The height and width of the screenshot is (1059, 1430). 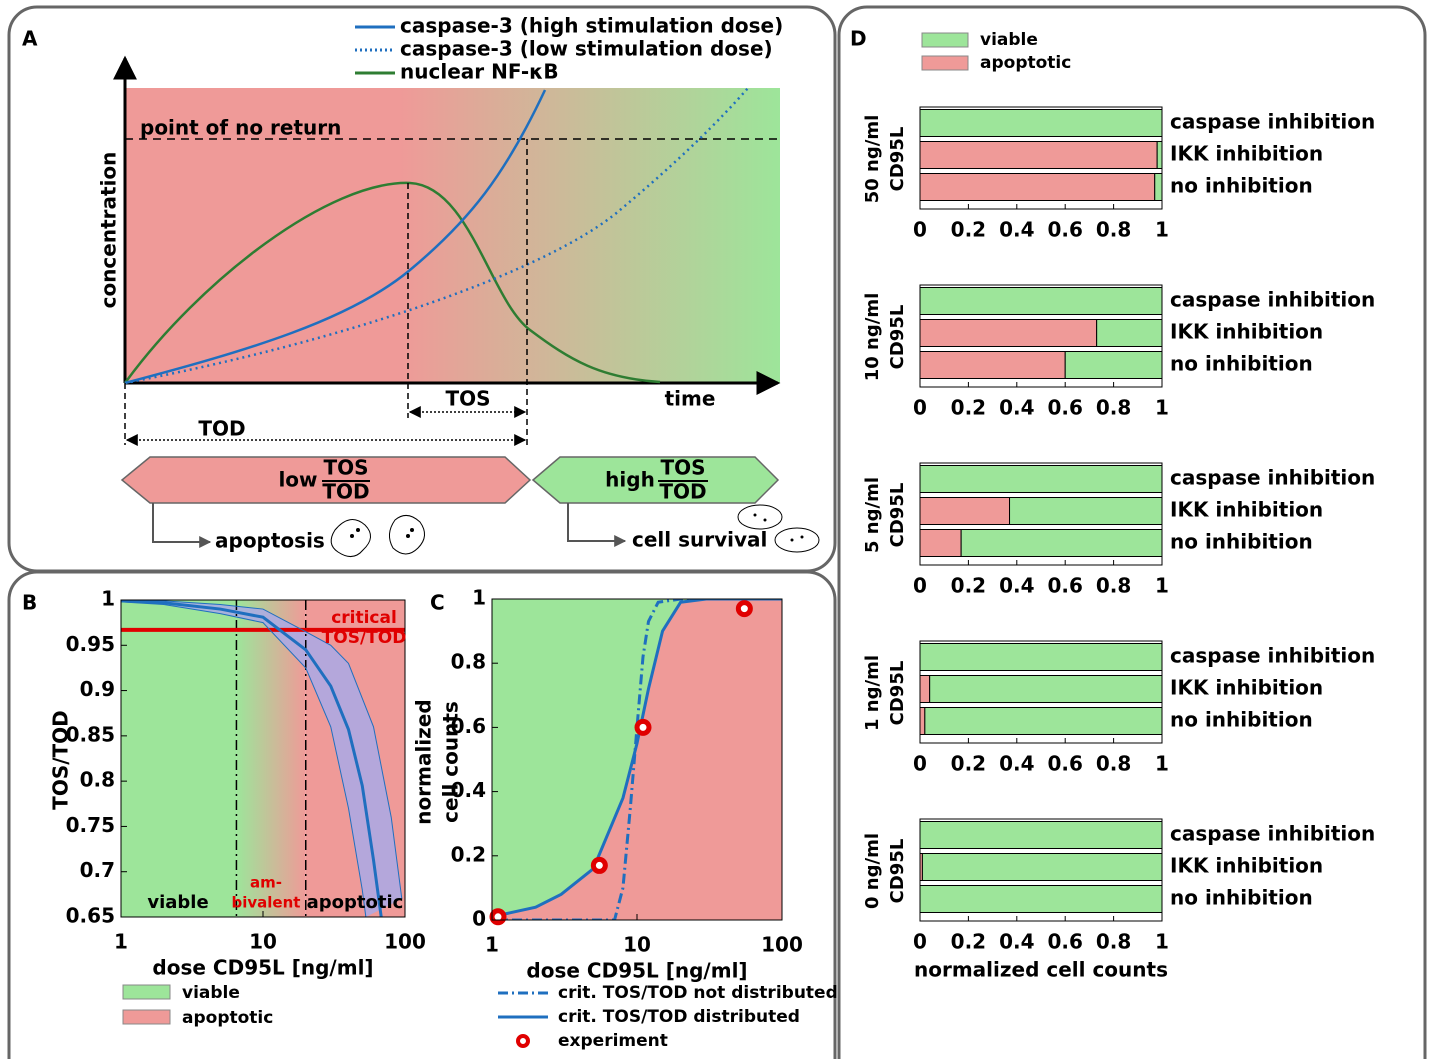 What do you see at coordinates (613, 1041) in the screenshot?
I see `legend-label: experiment` at bounding box center [613, 1041].